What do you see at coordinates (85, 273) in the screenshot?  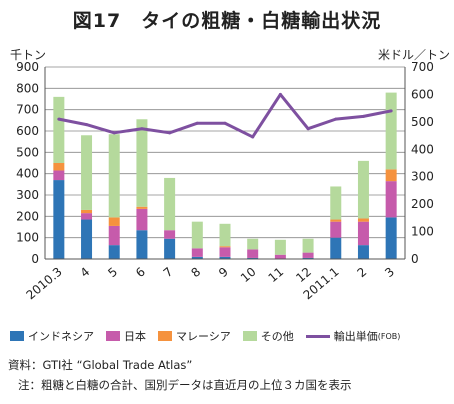 I see `x-tick-label: 4` at bounding box center [85, 273].